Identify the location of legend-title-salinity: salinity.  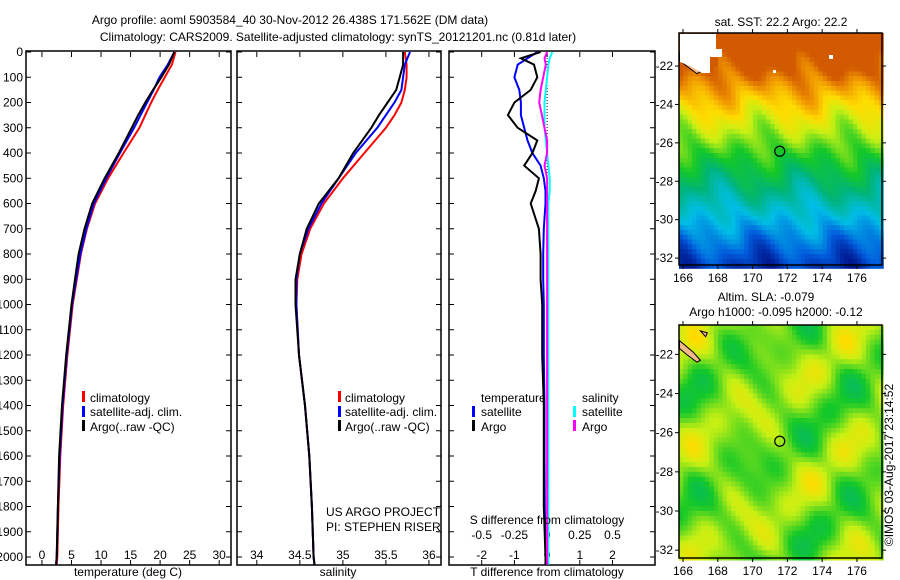
(600, 398).